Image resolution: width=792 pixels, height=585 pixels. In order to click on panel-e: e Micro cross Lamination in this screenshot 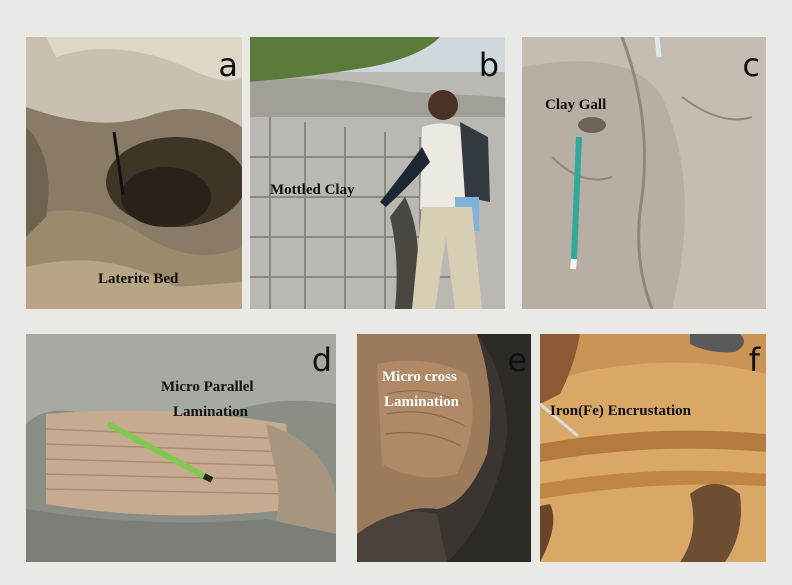, I will do `click(444, 448)`.